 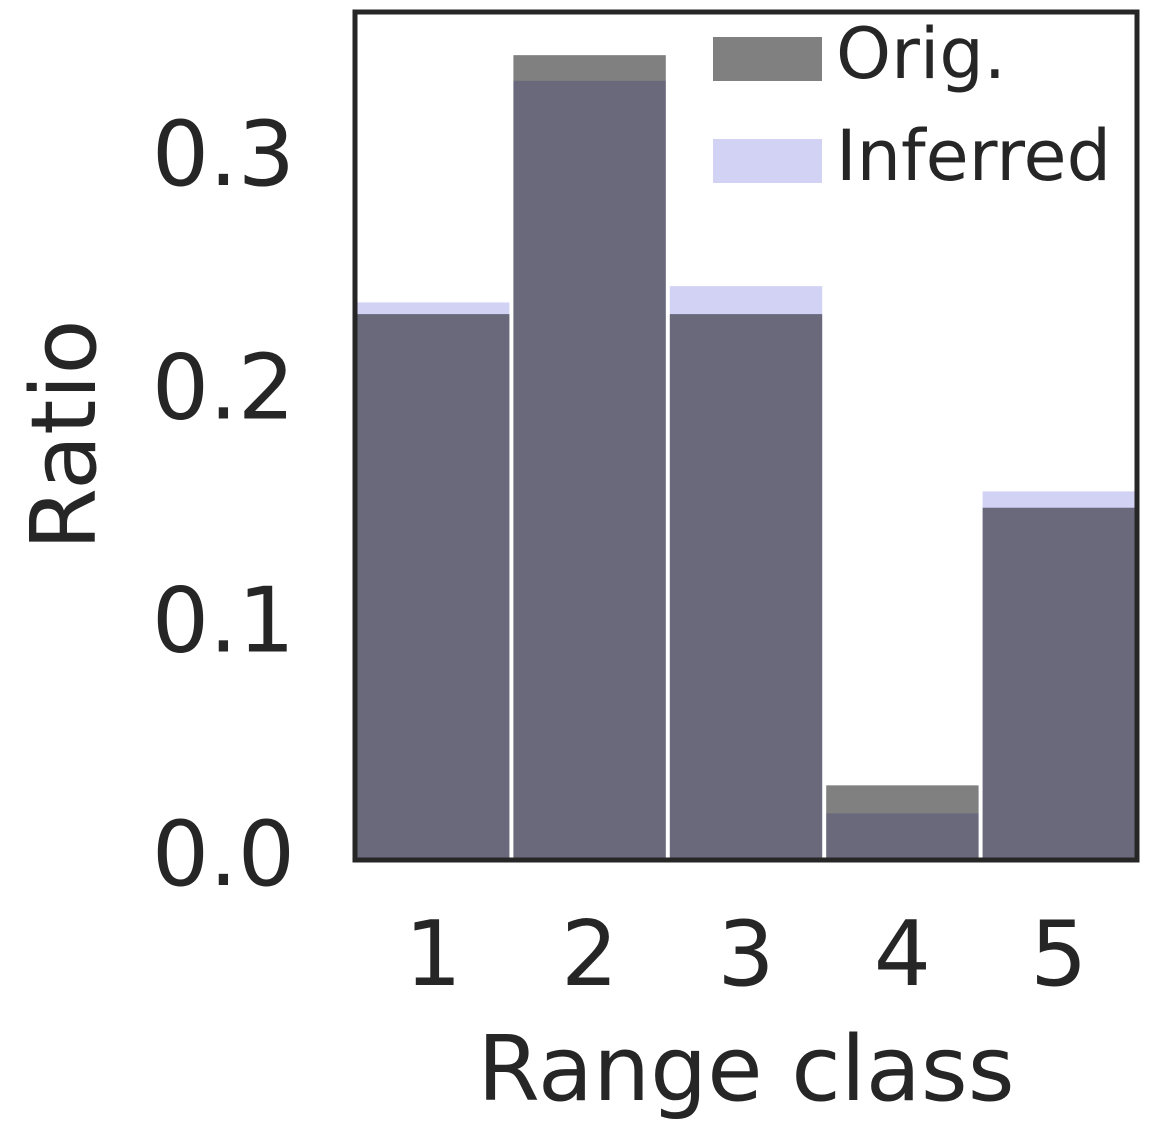 I want to click on y-tick-label: 0.2, so click(x=223, y=387).